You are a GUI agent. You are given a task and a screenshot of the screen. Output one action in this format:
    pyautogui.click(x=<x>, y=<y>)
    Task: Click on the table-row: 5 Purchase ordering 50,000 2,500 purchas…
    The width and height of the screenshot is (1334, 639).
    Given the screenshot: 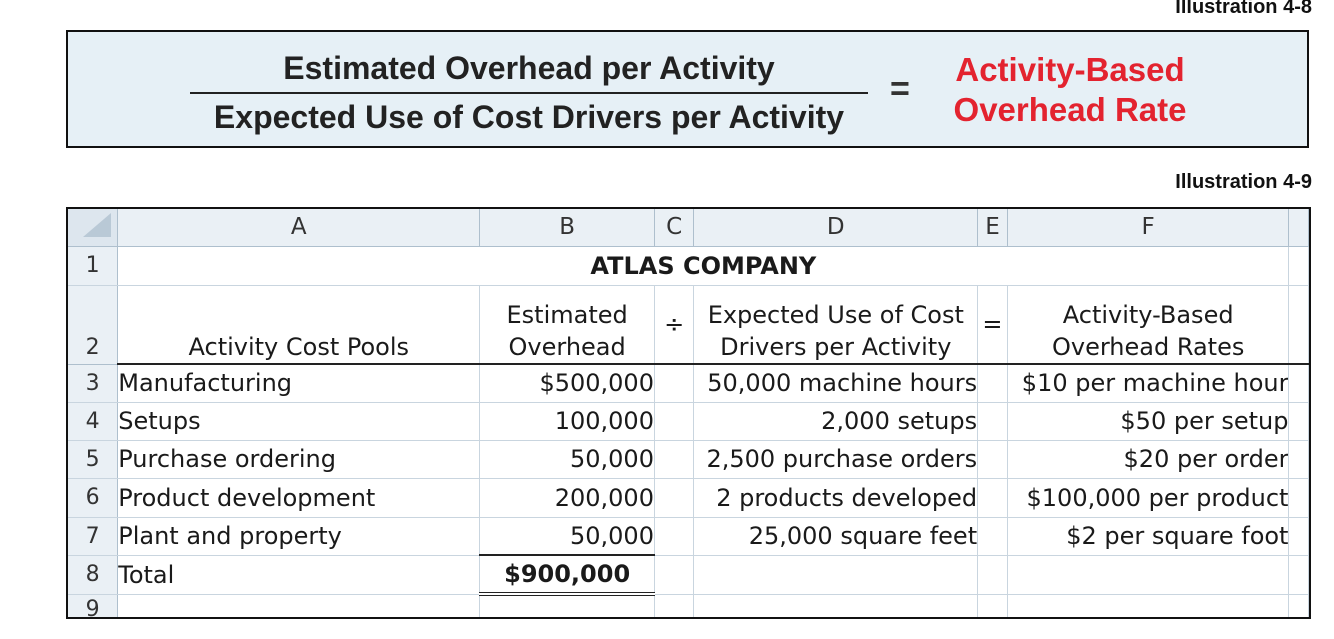 What is the action you would take?
    pyautogui.click(x=688, y=459)
    